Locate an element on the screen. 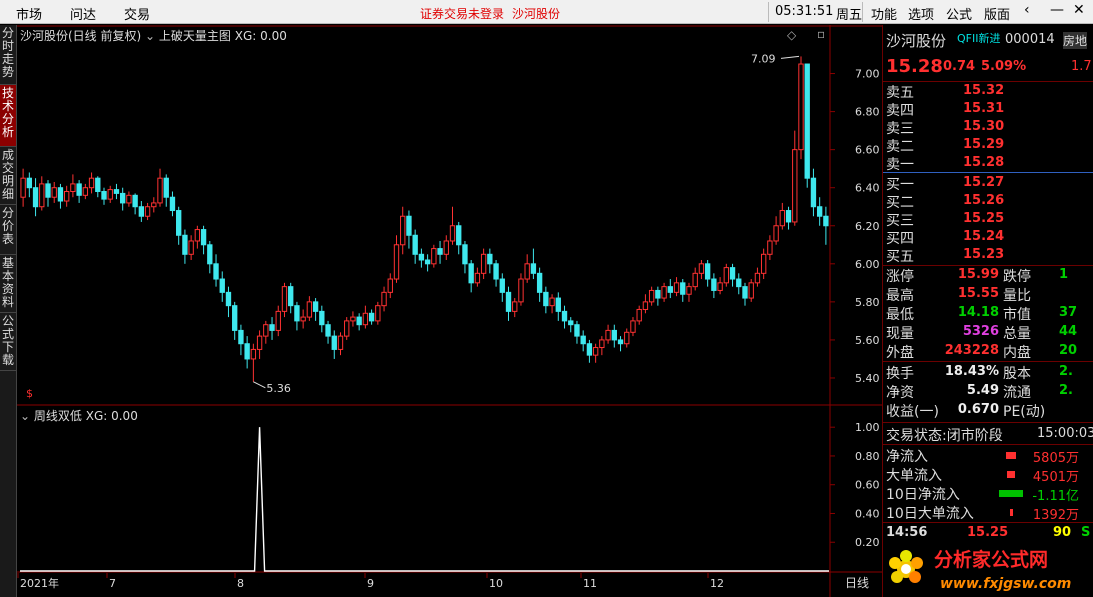  menu-function: 功能 is located at coordinates (884, 15).